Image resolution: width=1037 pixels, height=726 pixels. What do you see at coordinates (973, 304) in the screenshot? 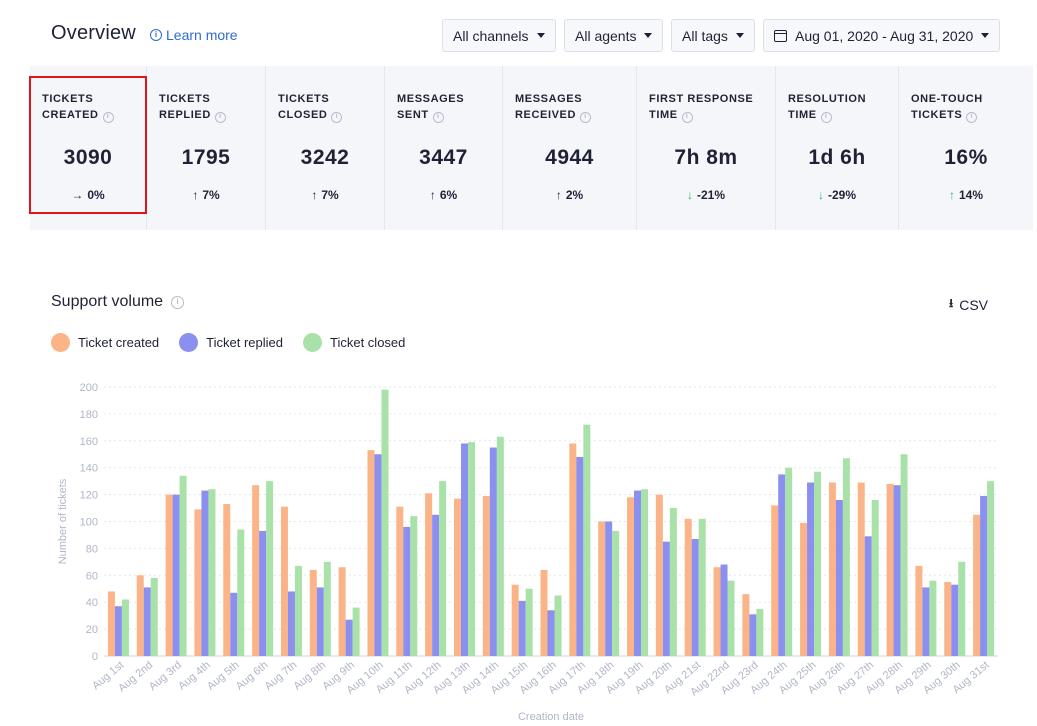
I see `csv-label: CSV` at bounding box center [973, 304].